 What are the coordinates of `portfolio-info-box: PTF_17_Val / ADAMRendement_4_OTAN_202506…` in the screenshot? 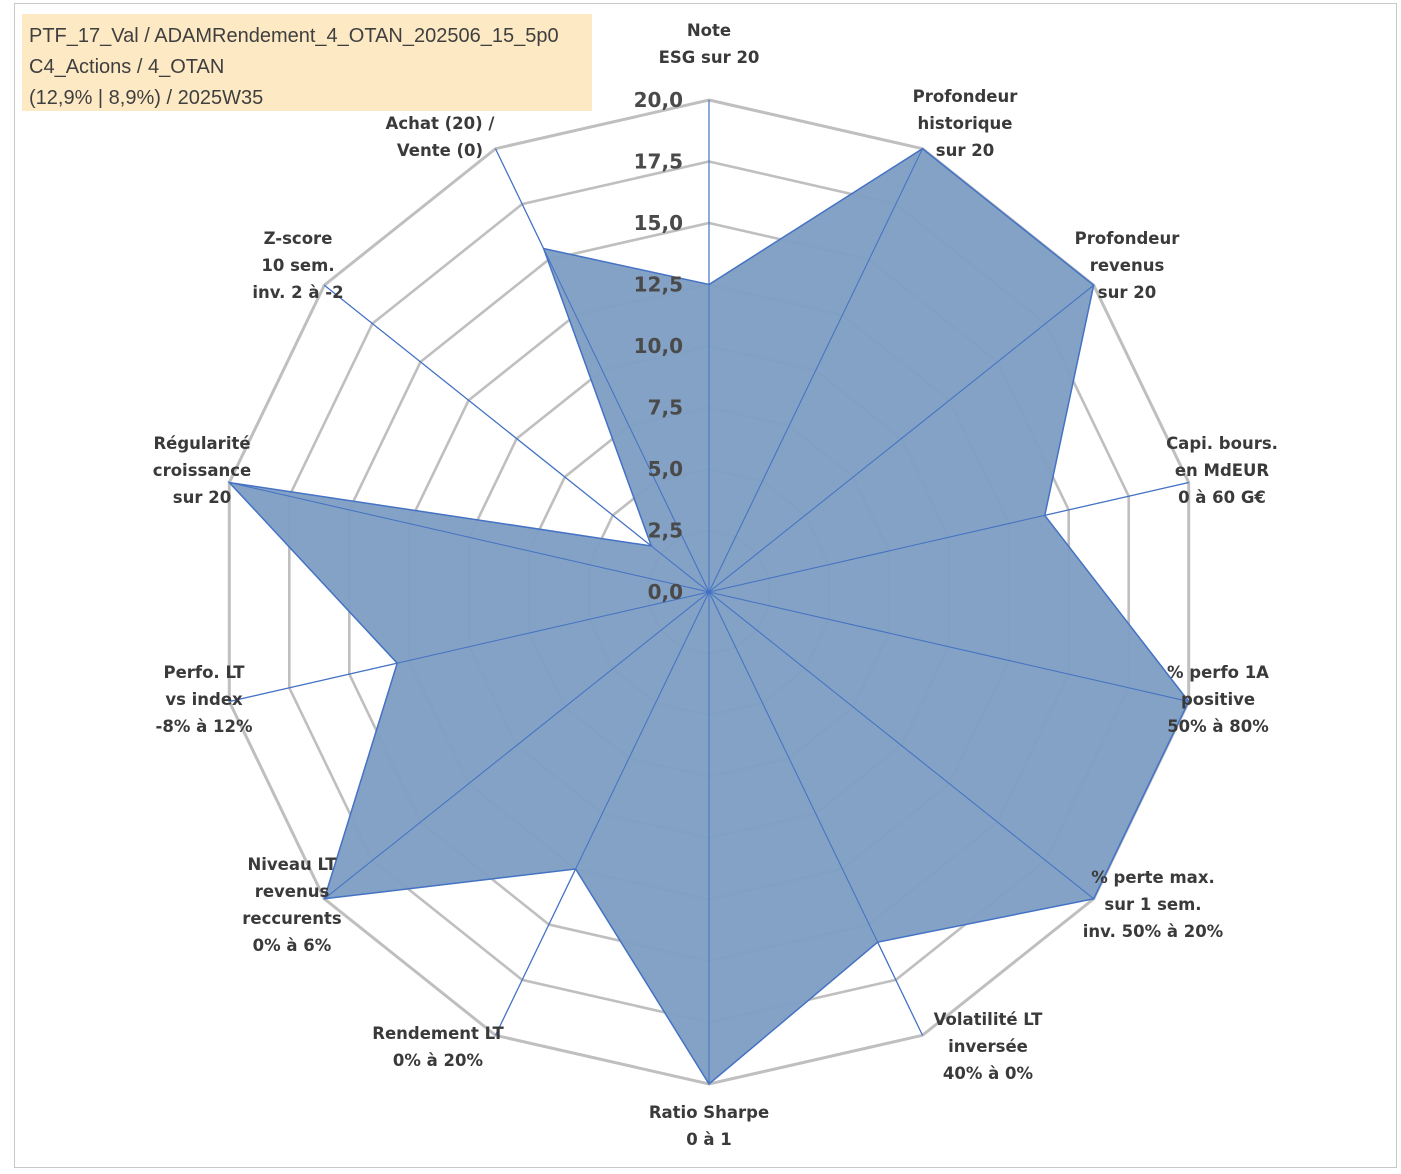 It's located at (307, 62).